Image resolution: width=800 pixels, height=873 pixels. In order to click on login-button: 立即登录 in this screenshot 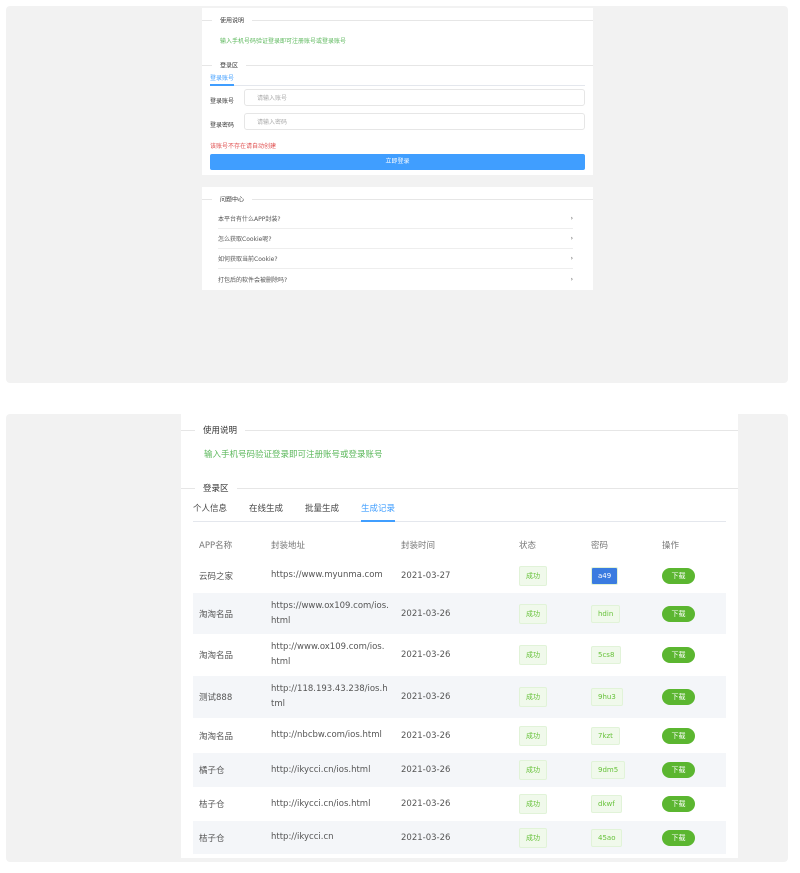, I will do `click(397, 162)`.